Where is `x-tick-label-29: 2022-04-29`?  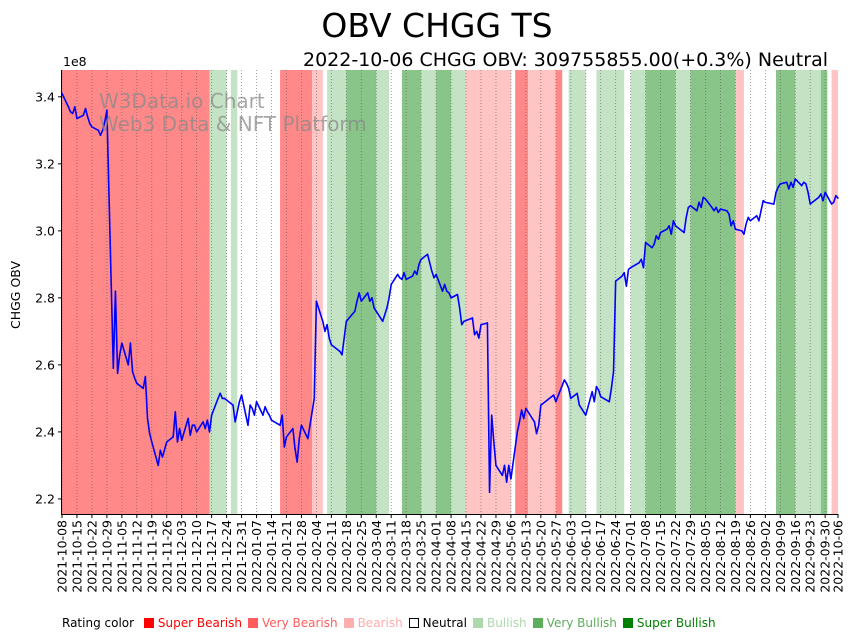 x-tick-label-29: 2022-04-29 is located at coordinates (495, 556).